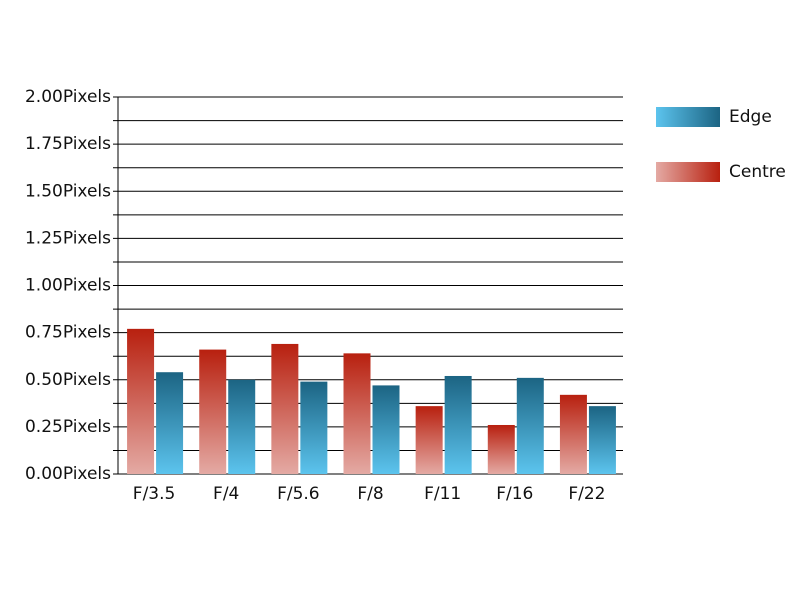 This screenshot has height=600, width=800. Describe the element at coordinates (298, 494) in the screenshot. I see `x-tick-label: F/5.6` at that location.